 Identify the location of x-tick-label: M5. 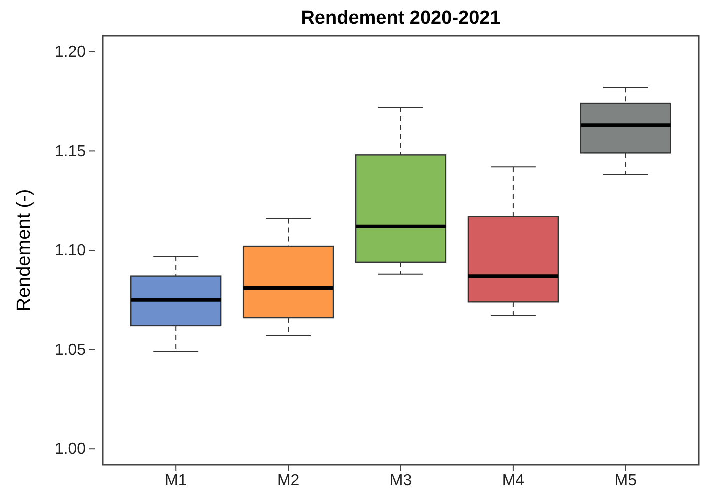
(626, 481).